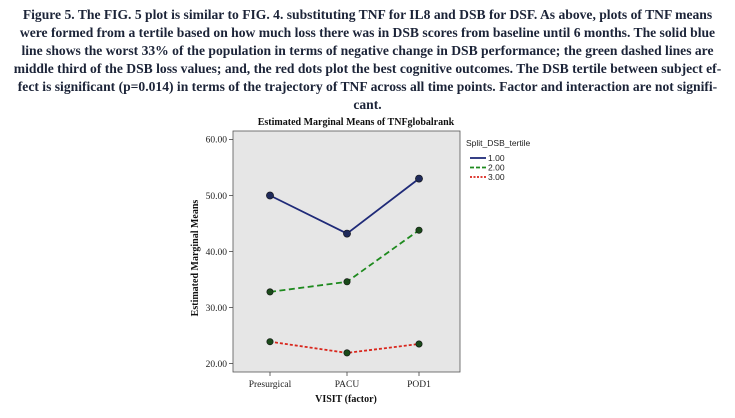 The height and width of the screenshot is (418, 735). I want to click on legend-entry: 2.00, so click(496, 168).